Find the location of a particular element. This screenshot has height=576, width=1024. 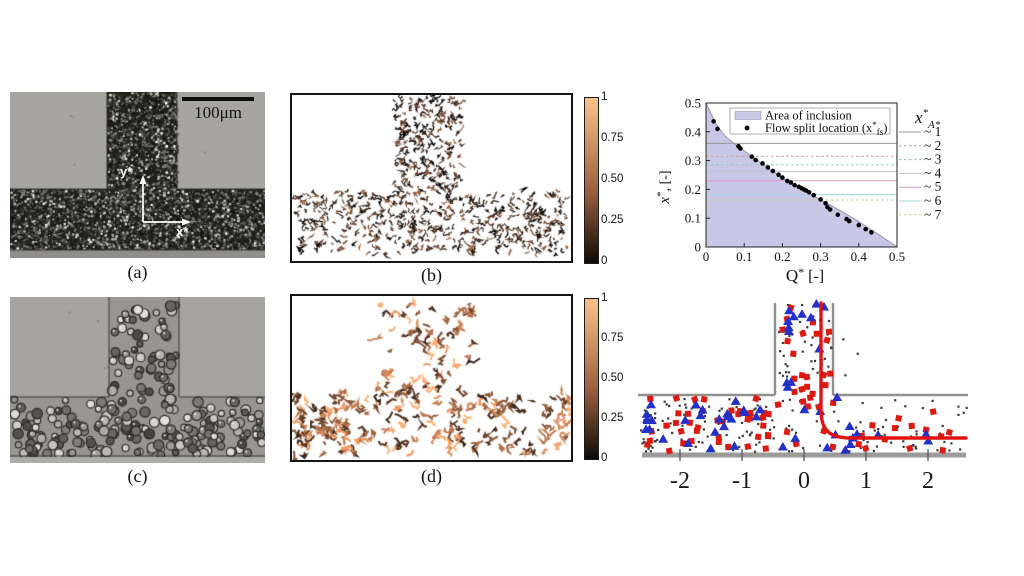

x-axis-arrow-label: x* is located at coordinates (182, 231).